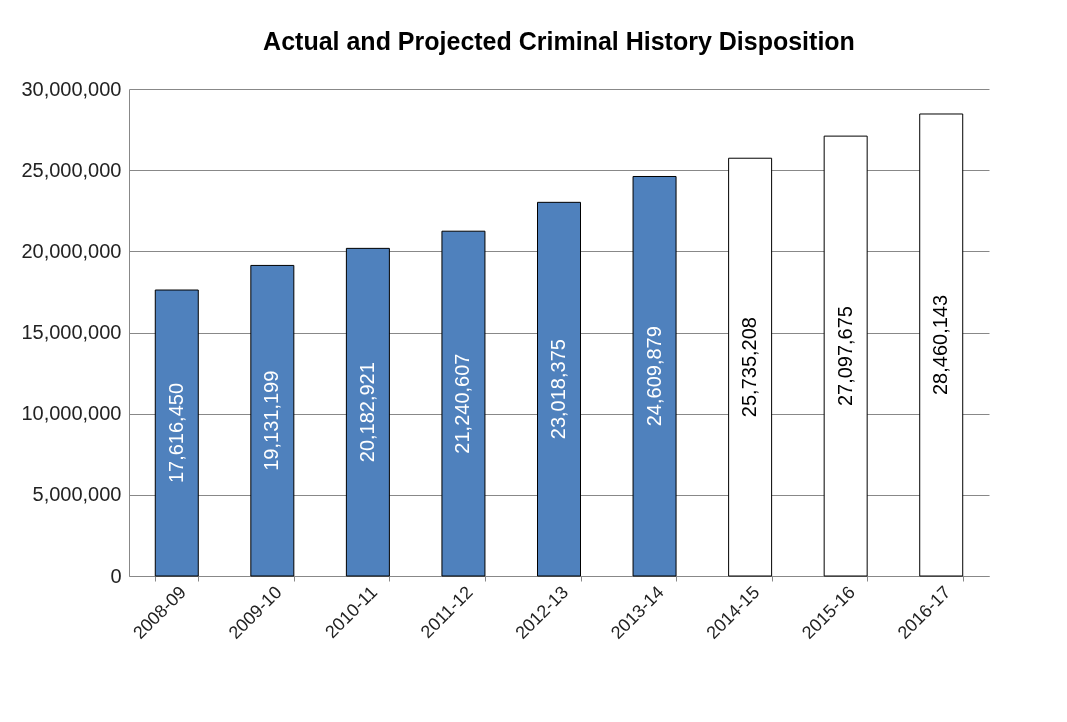 The height and width of the screenshot is (722, 1067). I want to click on data-label: 24,609,879, so click(653, 376).